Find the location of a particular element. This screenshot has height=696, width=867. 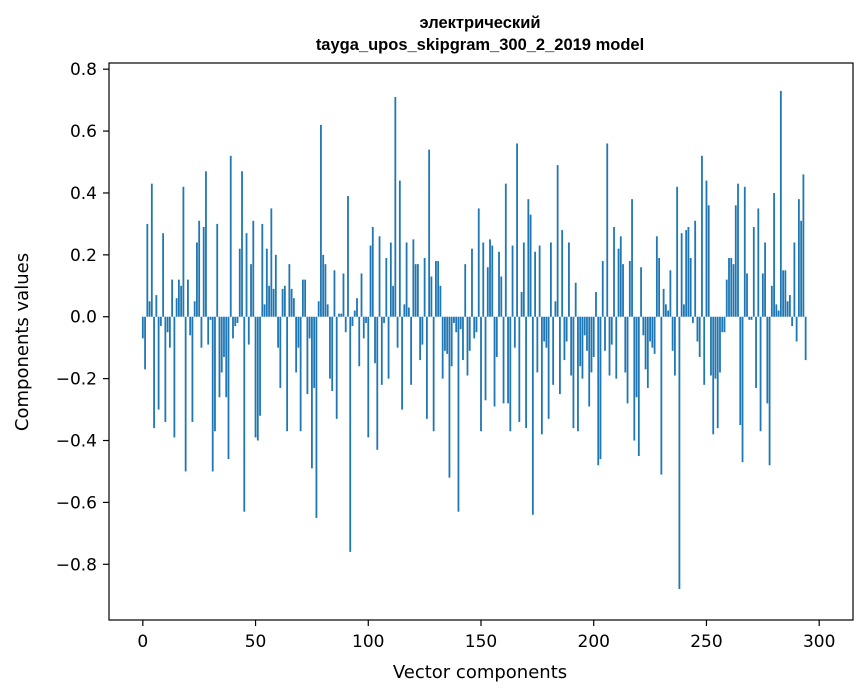

x-axis-label: Vector components is located at coordinates (480, 672).